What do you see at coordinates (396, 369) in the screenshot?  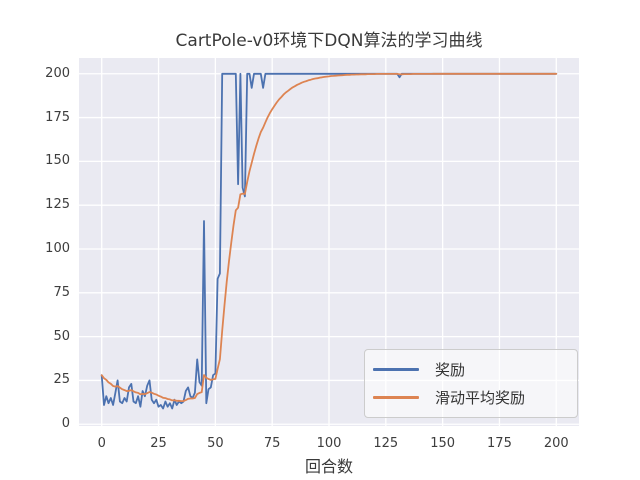 I see `reward-line-swatch` at bounding box center [396, 369].